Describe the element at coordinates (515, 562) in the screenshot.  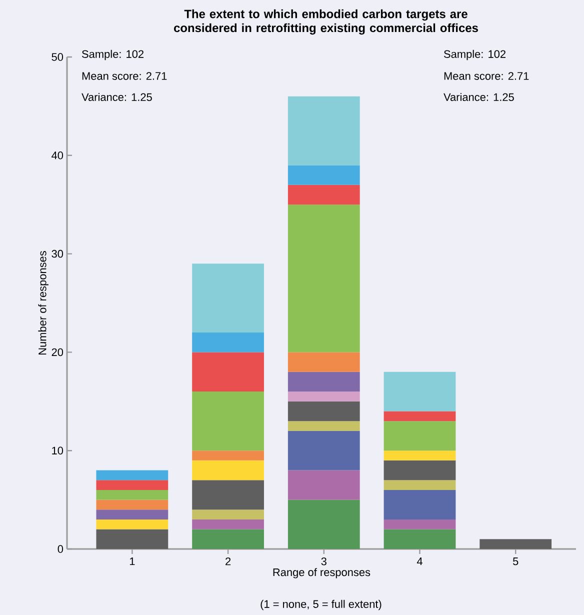
I see `x-tick-label: 5` at that location.